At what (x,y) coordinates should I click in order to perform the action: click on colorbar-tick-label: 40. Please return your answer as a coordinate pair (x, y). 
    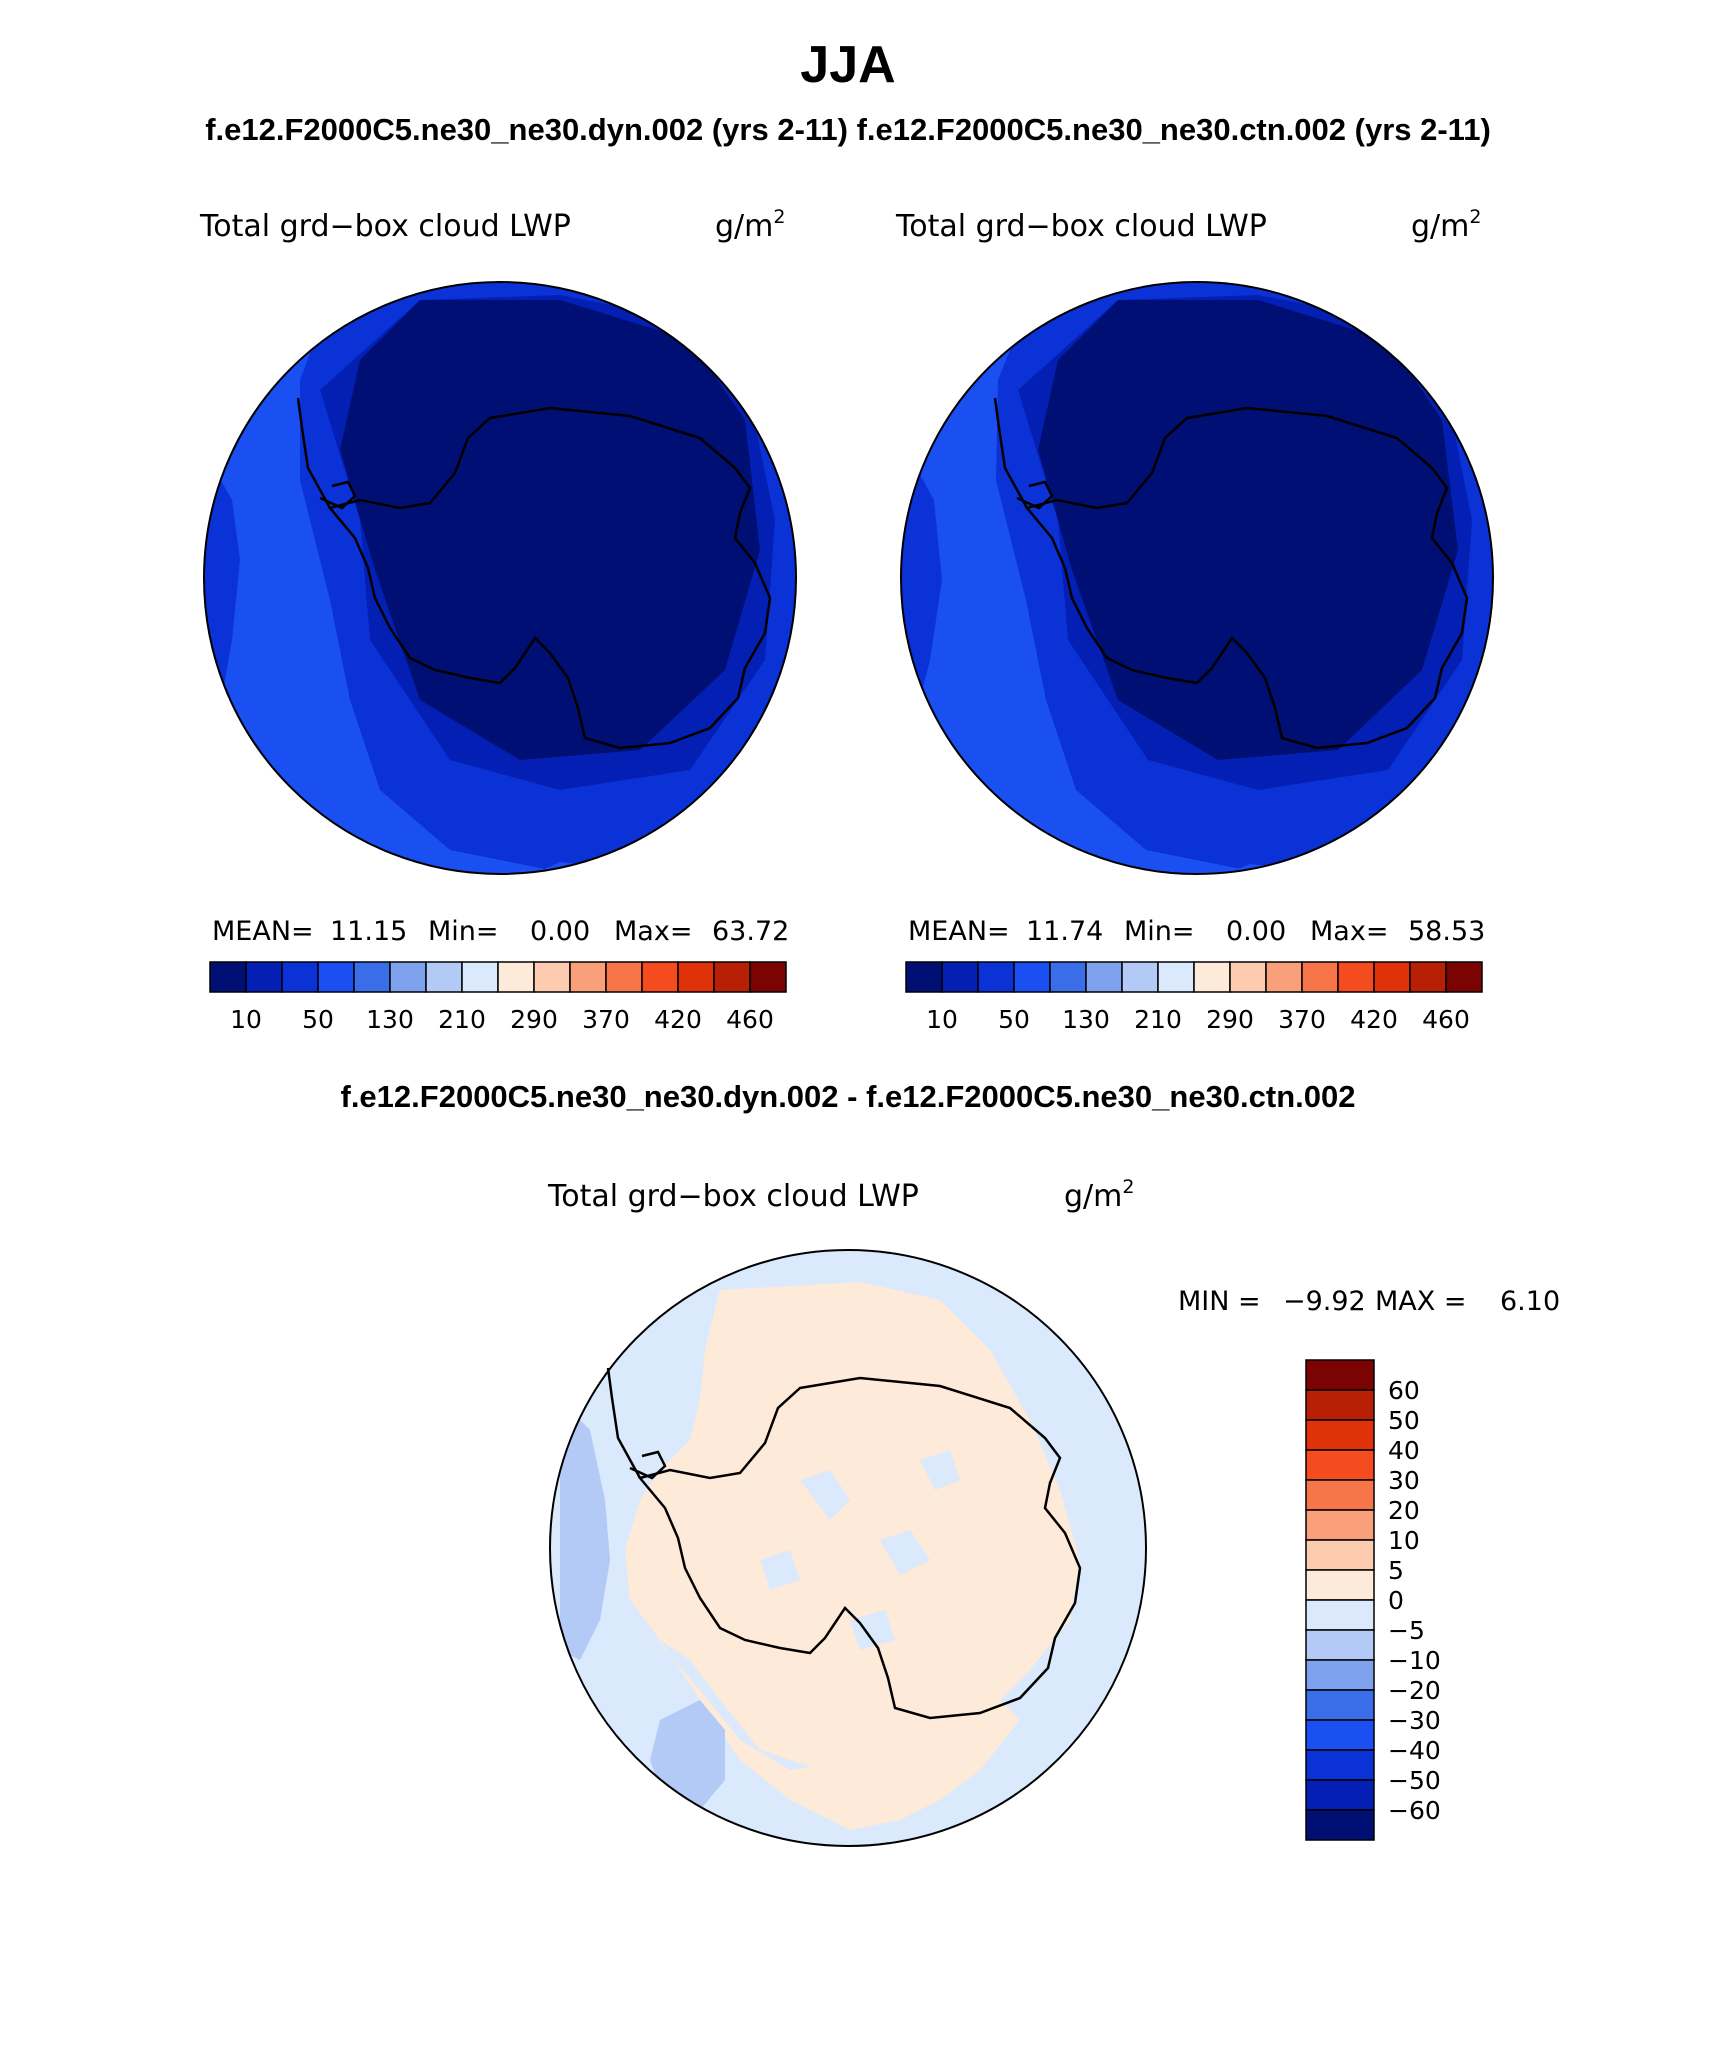
    Looking at the image, I should click on (1404, 1450).